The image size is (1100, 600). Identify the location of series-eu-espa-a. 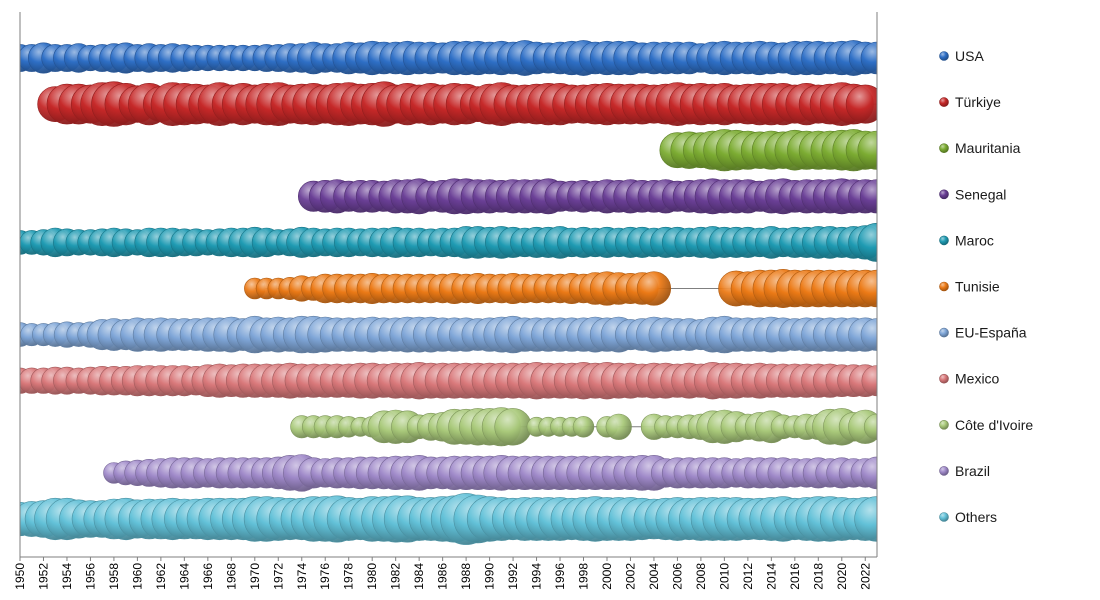
(448, 334).